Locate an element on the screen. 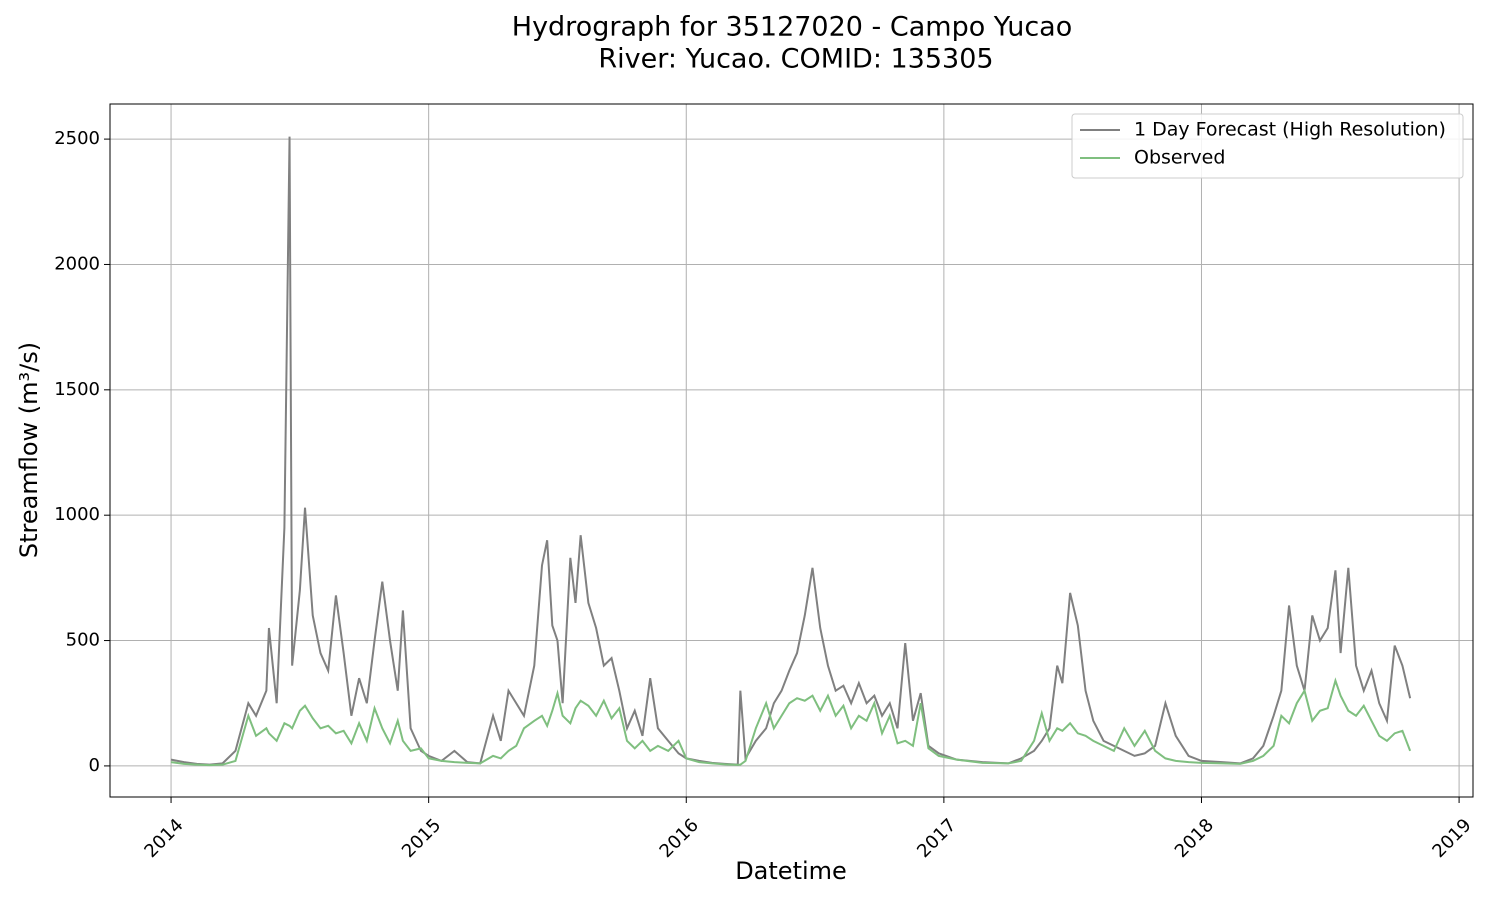  x-tick-label: 2017 is located at coordinates (936, 838).